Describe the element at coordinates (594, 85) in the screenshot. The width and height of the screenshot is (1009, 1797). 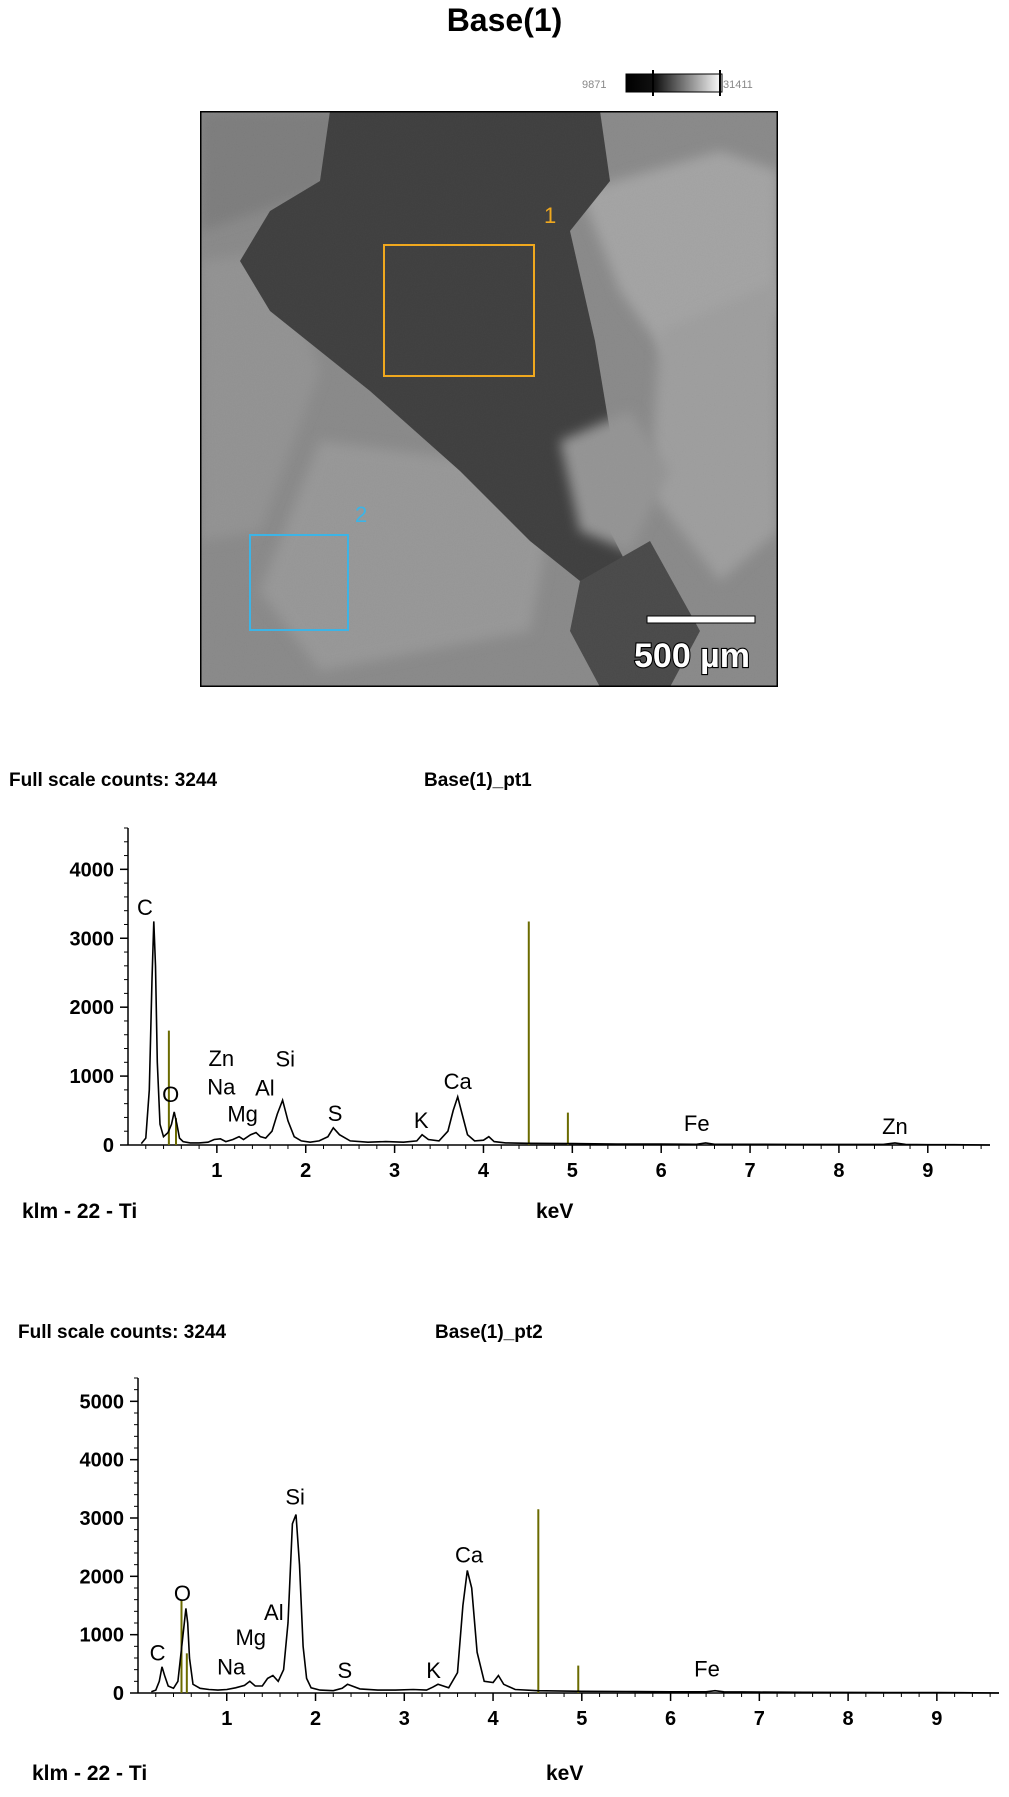
I see `colorbar-min-label: 9871` at that location.